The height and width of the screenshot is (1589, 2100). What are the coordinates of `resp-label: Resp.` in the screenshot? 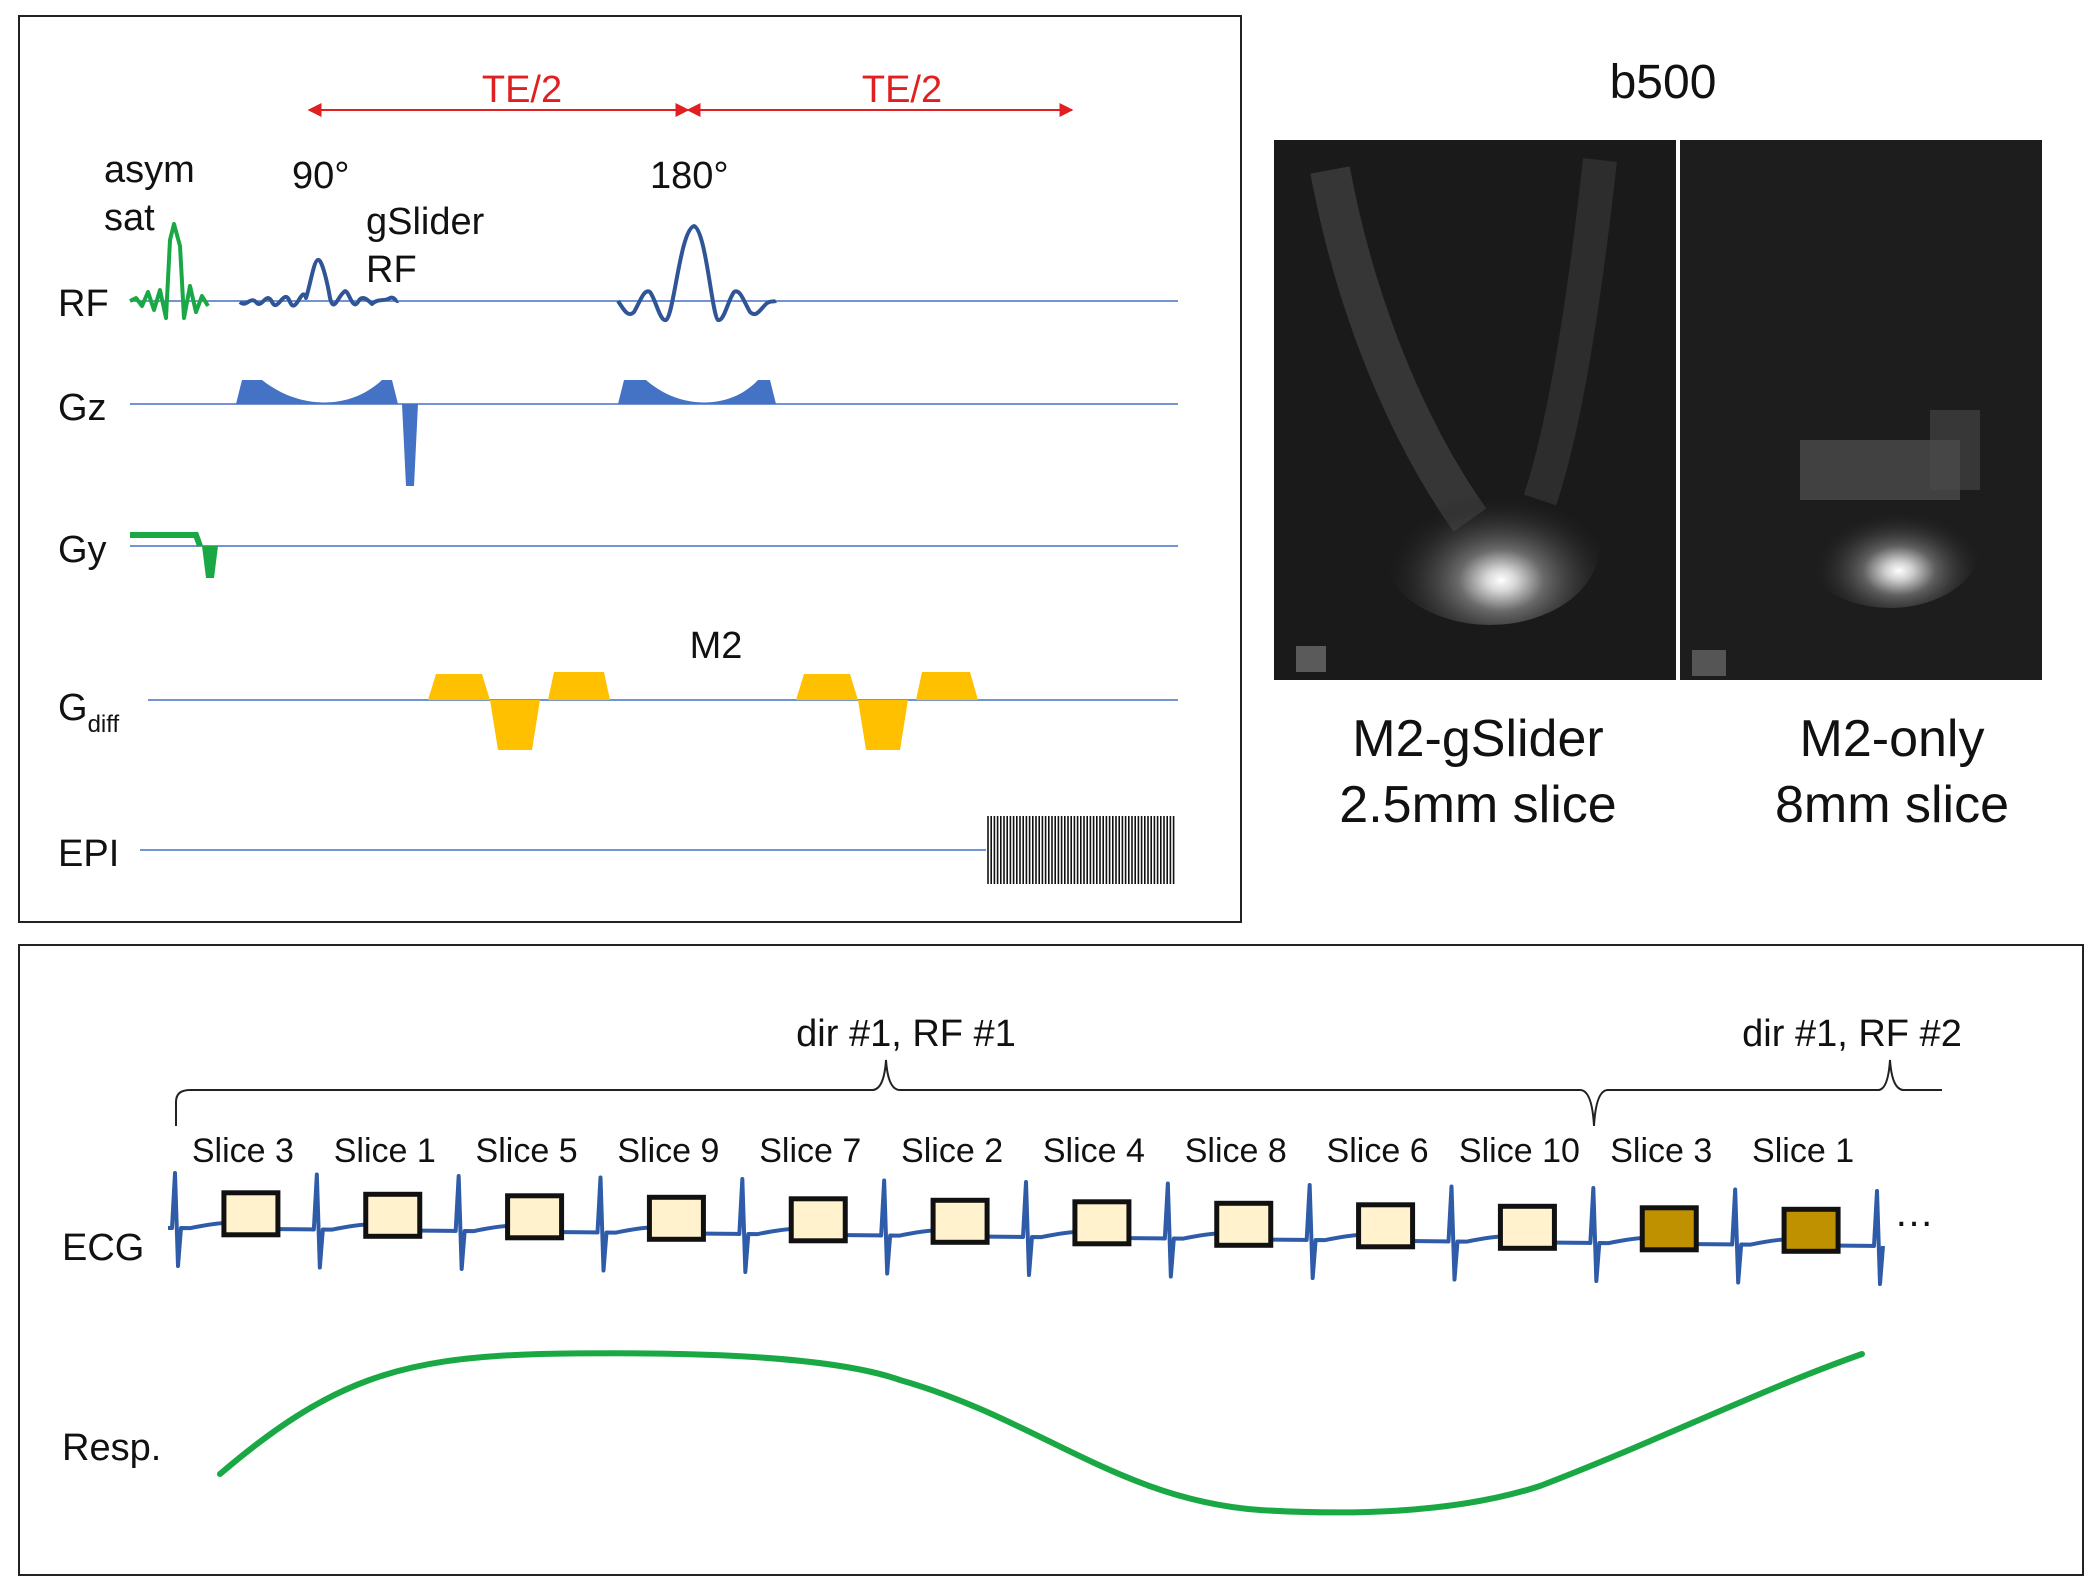 It's located at (111, 1448).